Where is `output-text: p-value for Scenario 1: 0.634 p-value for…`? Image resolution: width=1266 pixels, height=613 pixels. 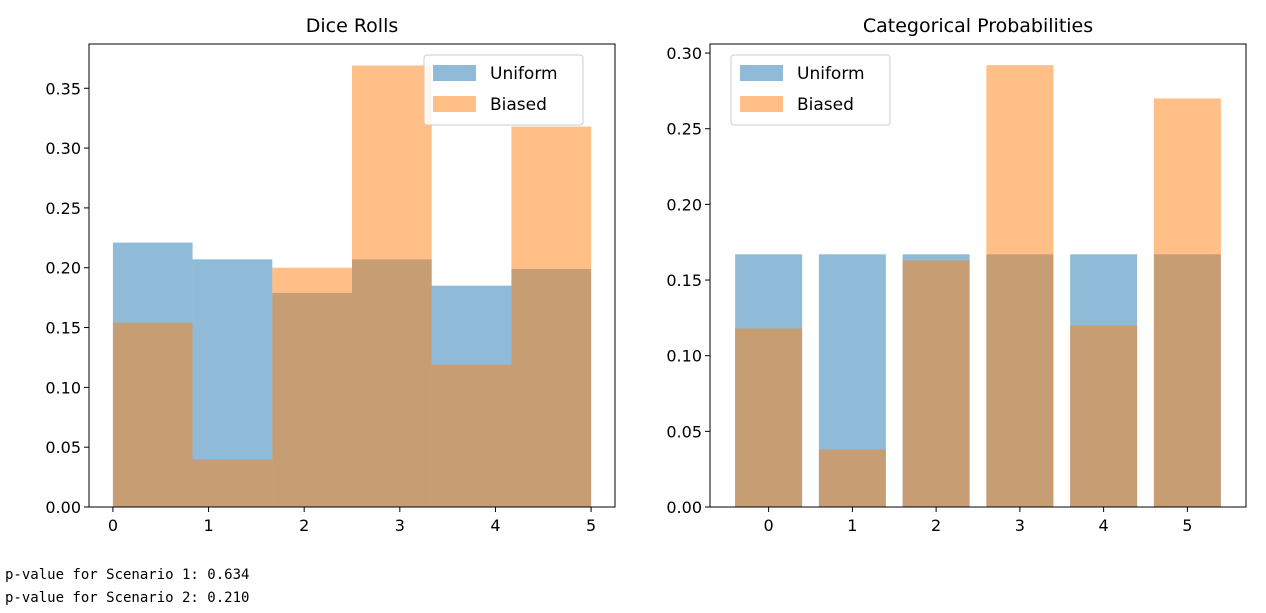 output-text: p-value for Scenario 1: 0.634 p-value for… is located at coordinates (127, 587).